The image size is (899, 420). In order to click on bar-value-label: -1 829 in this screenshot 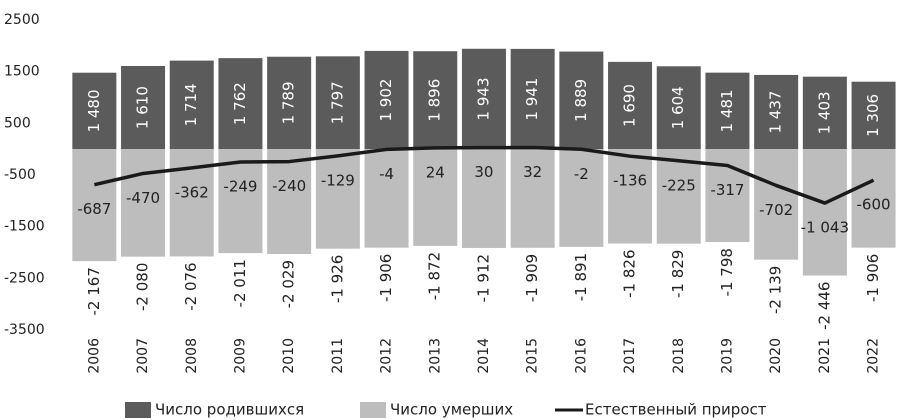, I will do `click(678, 274)`.